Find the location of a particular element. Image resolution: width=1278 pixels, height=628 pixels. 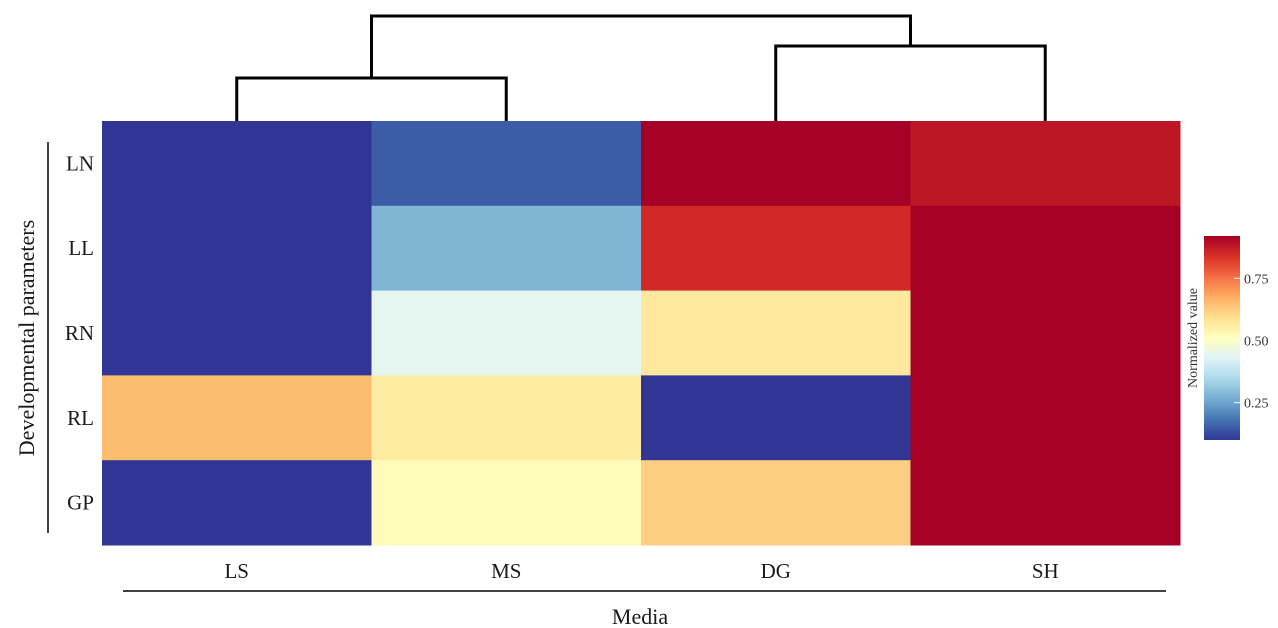

x-axis-title: Media is located at coordinates (640, 616).